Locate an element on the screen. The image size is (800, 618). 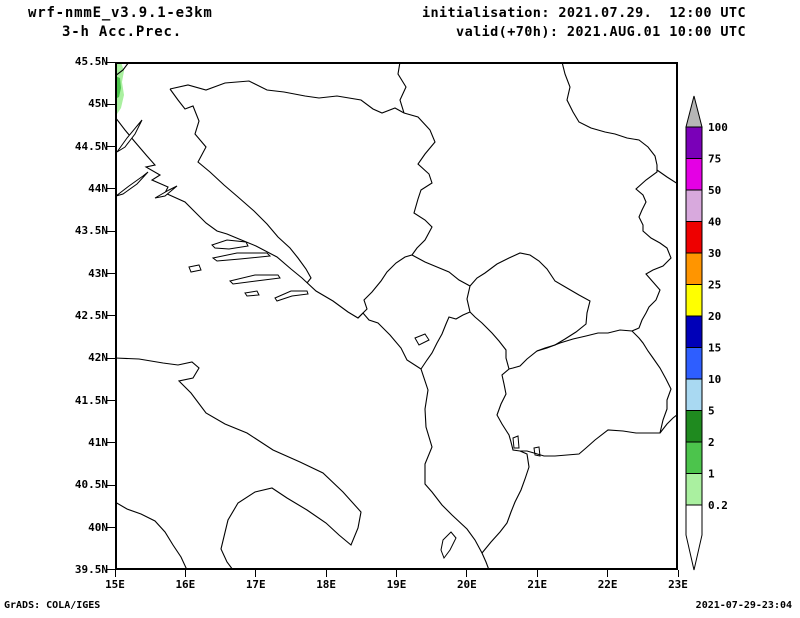
product-name: 3-h Acc.Prec. is located at coordinates (122, 32).